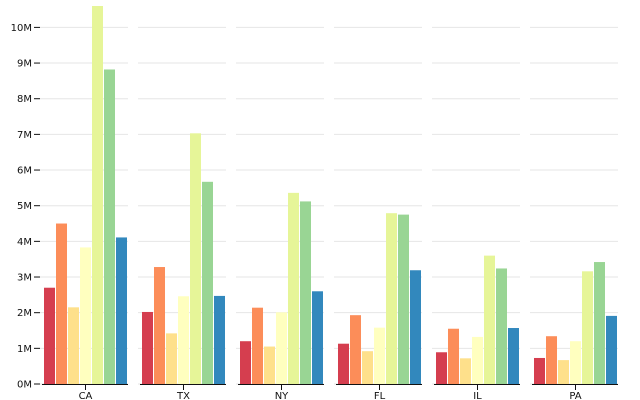  What do you see at coordinates (183, 395) in the screenshot?
I see `x-tick-label: TX` at bounding box center [183, 395].